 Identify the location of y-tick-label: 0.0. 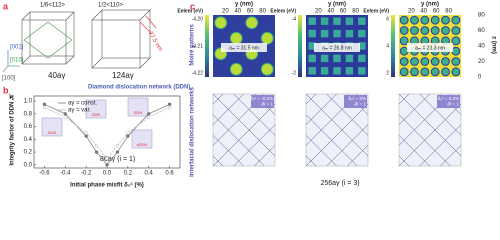
(28, 165).